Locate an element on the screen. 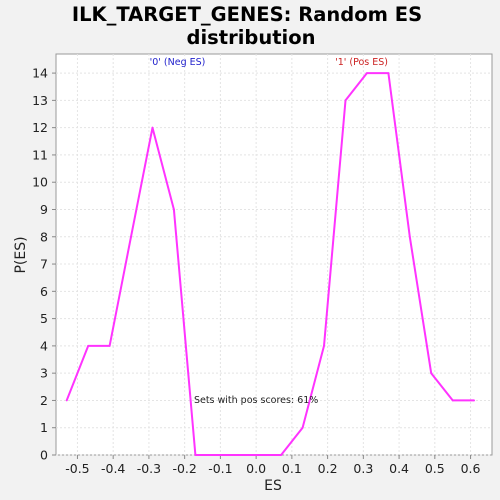  y-tick-label: 11 is located at coordinates (40, 154).